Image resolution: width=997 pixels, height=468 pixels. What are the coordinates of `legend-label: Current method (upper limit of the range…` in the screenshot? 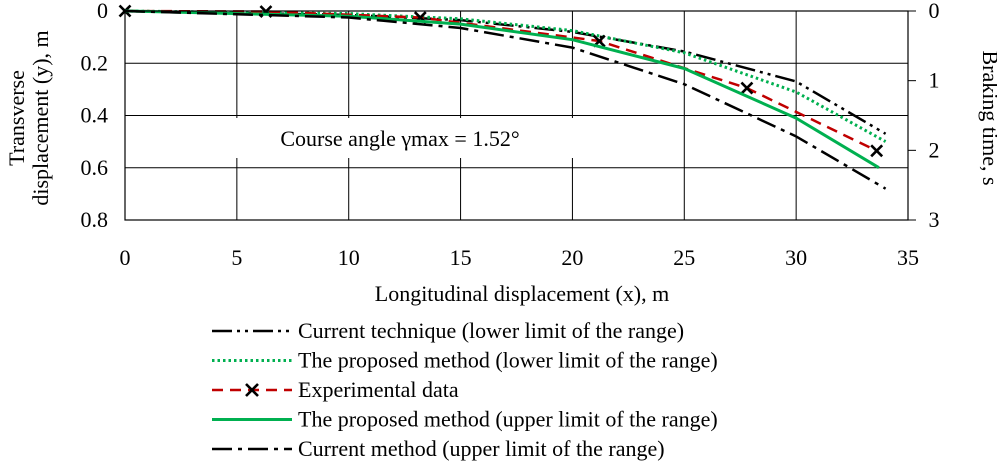 It's located at (481, 448).